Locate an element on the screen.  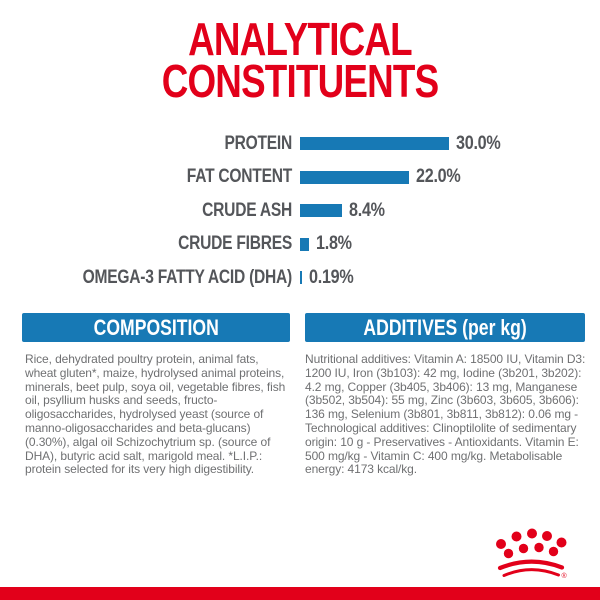
composition-section-header: COMPOSITION is located at coordinates (156, 327).